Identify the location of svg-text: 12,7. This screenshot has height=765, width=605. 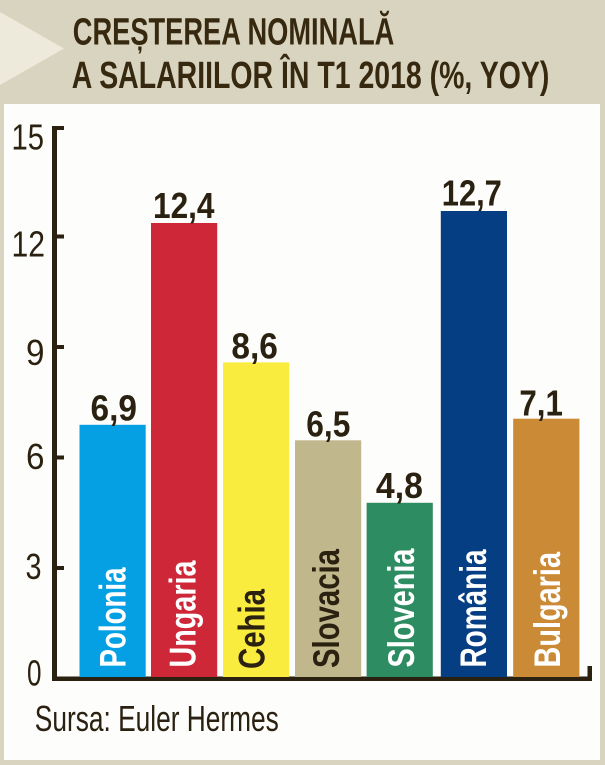
(472, 193).